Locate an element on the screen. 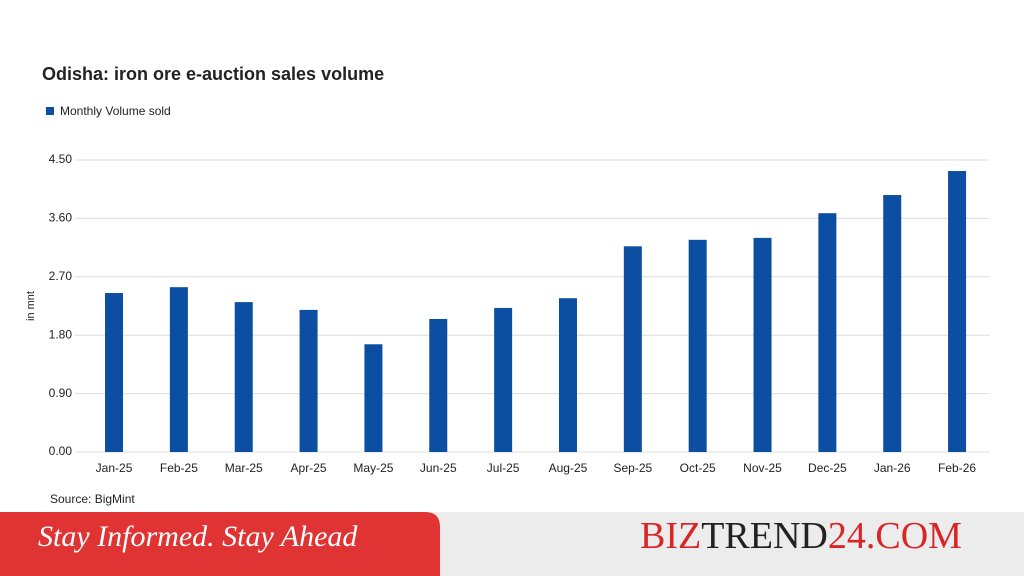 This screenshot has width=1024, height=576. x-tick-label: Sep-25 is located at coordinates (632, 468).